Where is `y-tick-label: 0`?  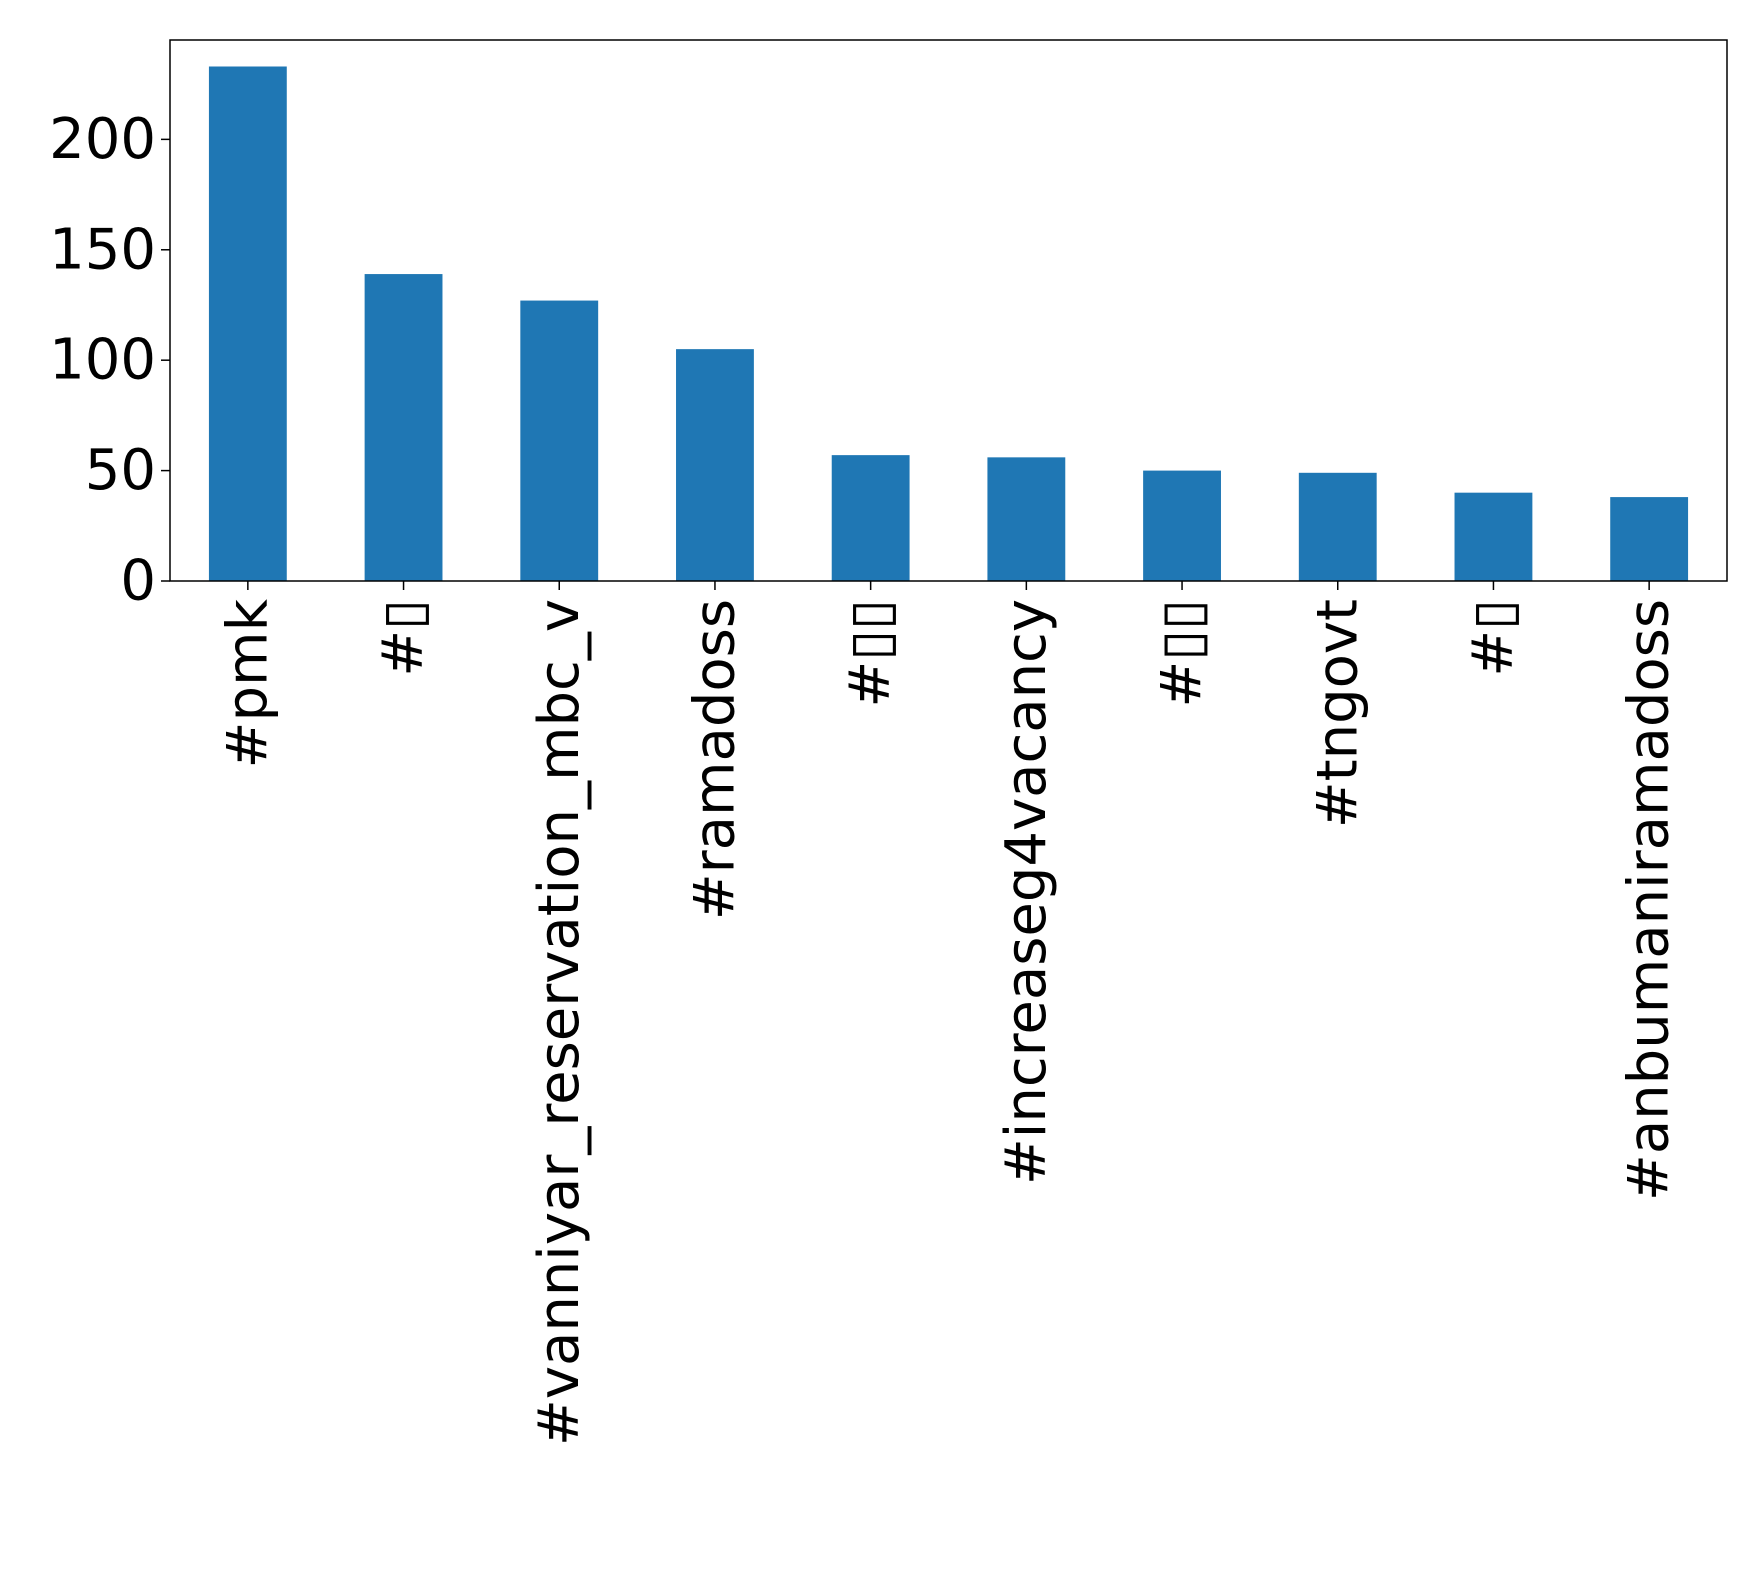 y-tick-label: 0 is located at coordinates (138, 581).